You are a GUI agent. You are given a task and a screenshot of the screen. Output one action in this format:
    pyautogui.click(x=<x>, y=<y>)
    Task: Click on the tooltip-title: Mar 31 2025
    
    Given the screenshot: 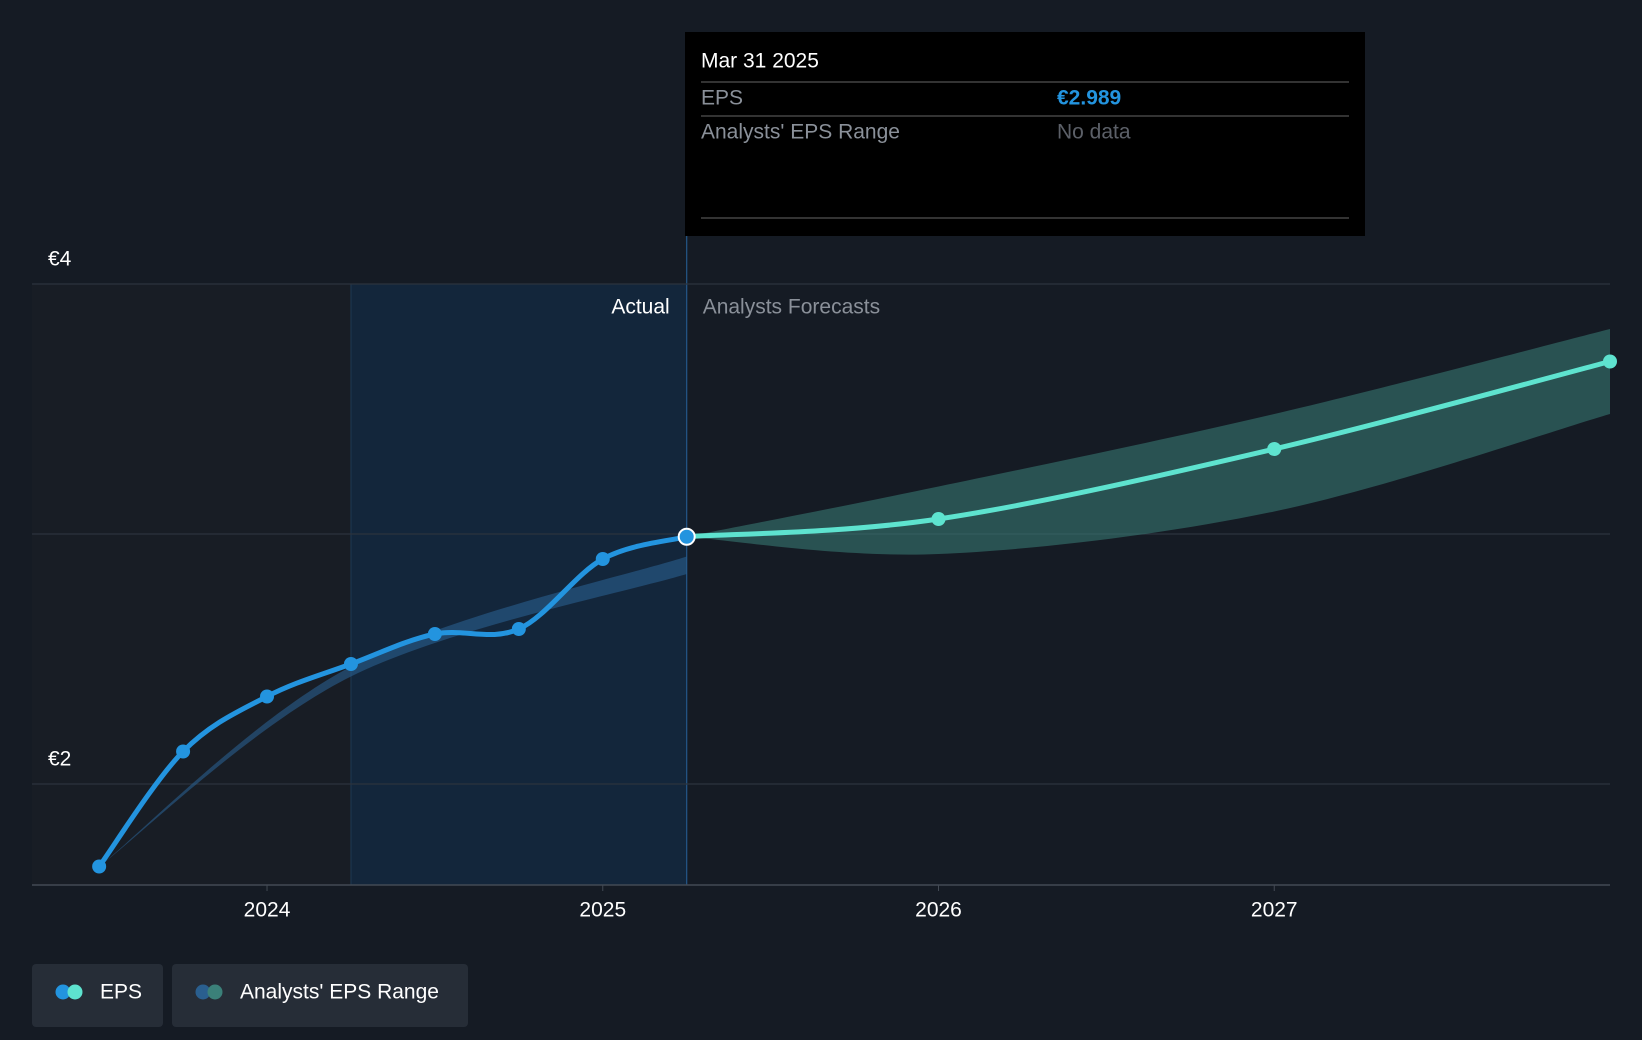 What is the action you would take?
    pyautogui.click(x=760, y=61)
    